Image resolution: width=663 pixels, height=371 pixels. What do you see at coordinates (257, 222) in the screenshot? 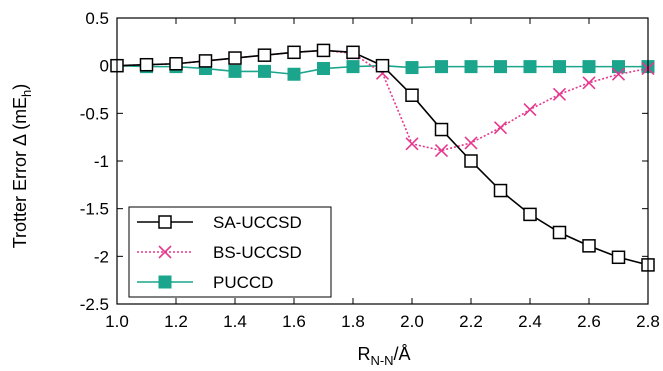
I see `legend-label: SA-UCCSD` at bounding box center [257, 222].